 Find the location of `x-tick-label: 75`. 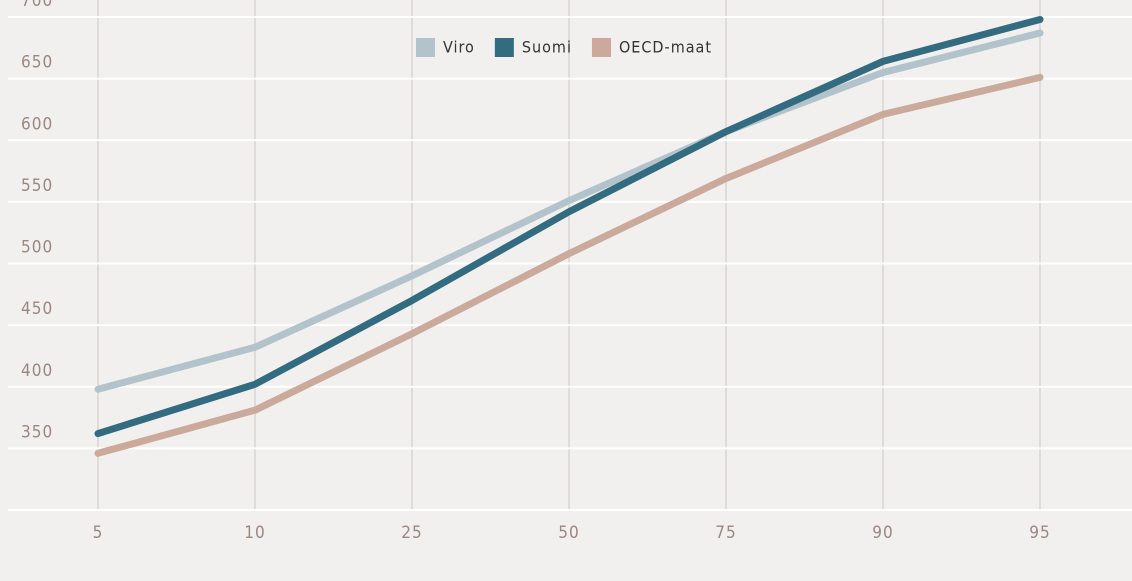

x-tick-label: 75 is located at coordinates (725, 533).